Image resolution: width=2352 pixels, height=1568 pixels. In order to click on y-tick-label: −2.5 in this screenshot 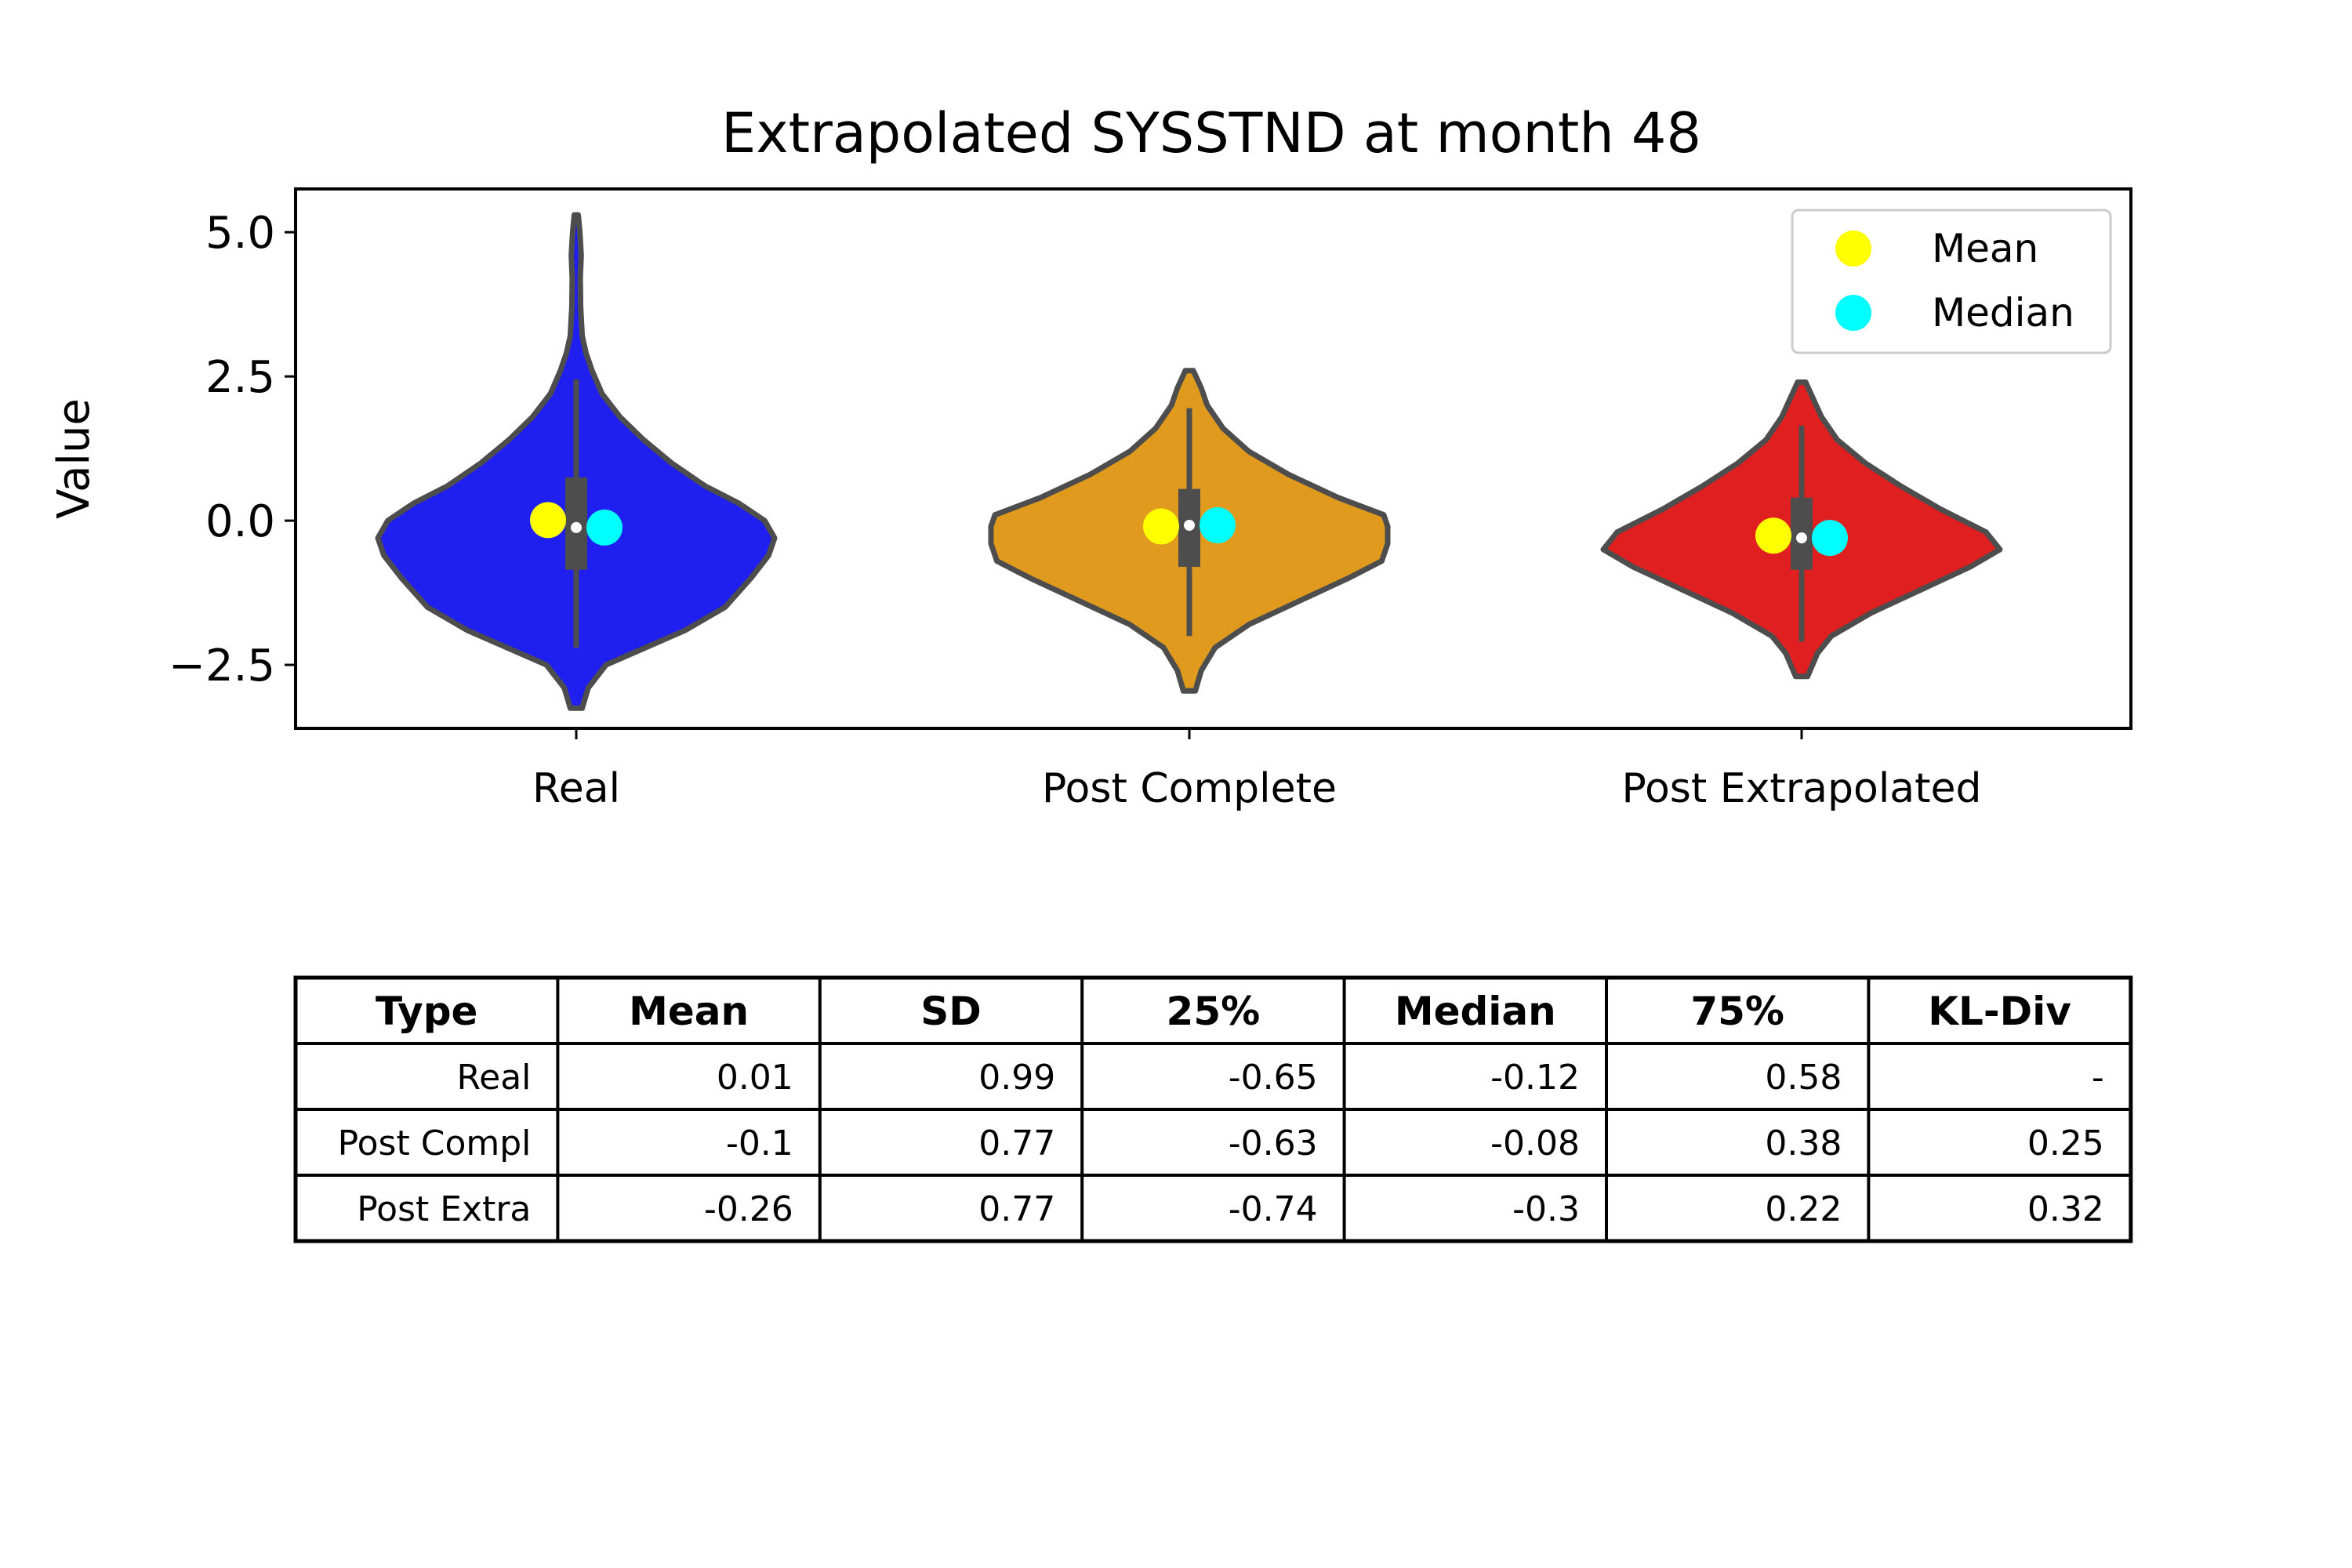, I will do `click(222, 666)`.